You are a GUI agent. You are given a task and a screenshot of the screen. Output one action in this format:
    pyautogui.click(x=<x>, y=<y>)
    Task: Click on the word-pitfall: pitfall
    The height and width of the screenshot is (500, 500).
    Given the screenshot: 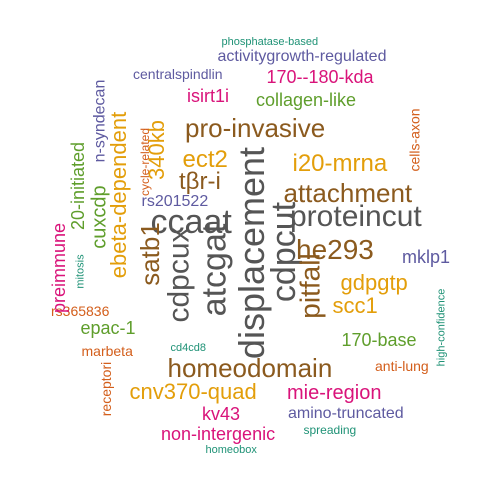 What is the action you would take?
    pyautogui.click(x=310, y=286)
    